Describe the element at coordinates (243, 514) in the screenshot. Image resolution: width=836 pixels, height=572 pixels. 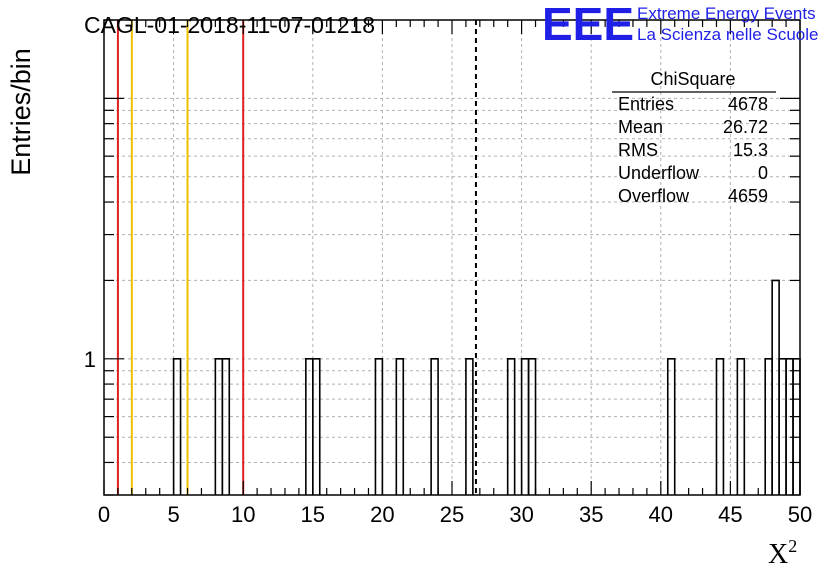
I see `x-tick-label-10: 10` at that location.